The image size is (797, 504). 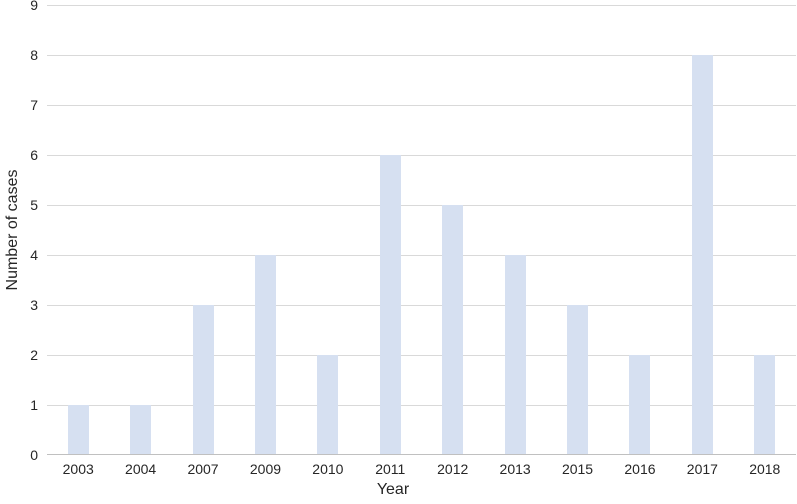 What do you see at coordinates (453, 469) in the screenshot?
I see `x-tick-label-2012: 2012` at bounding box center [453, 469].